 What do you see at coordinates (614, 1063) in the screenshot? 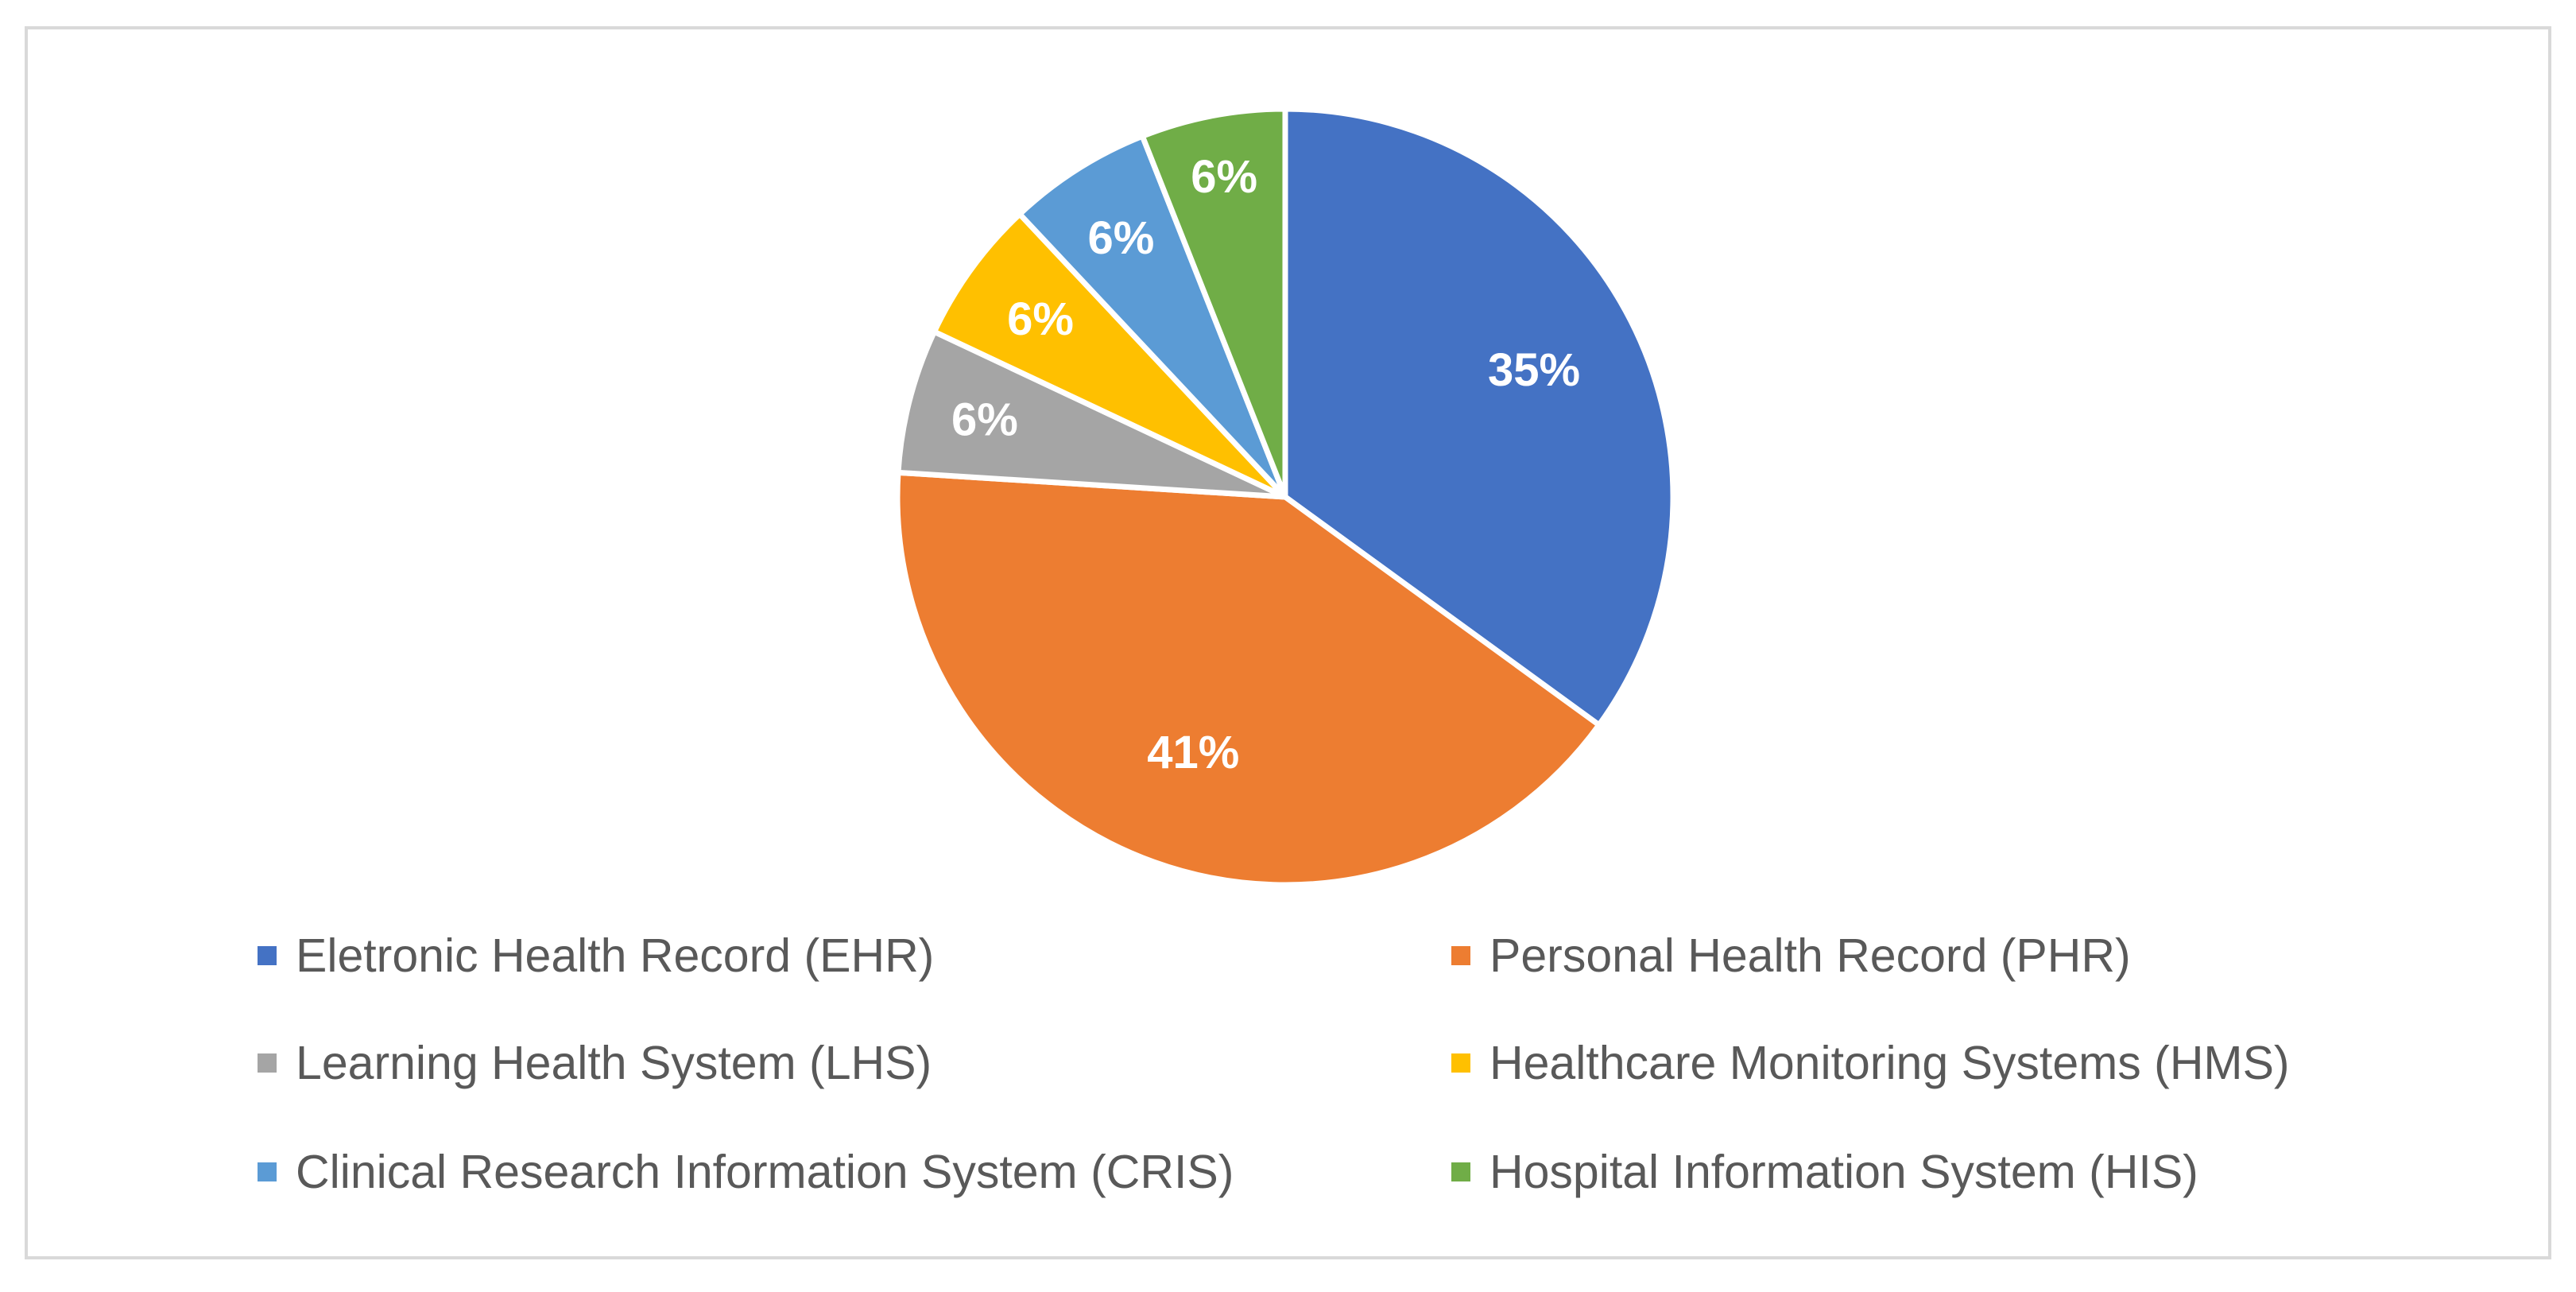
I see `legend-label-lhs: Learning Health System (LHS)` at bounding box center [614, 1063].